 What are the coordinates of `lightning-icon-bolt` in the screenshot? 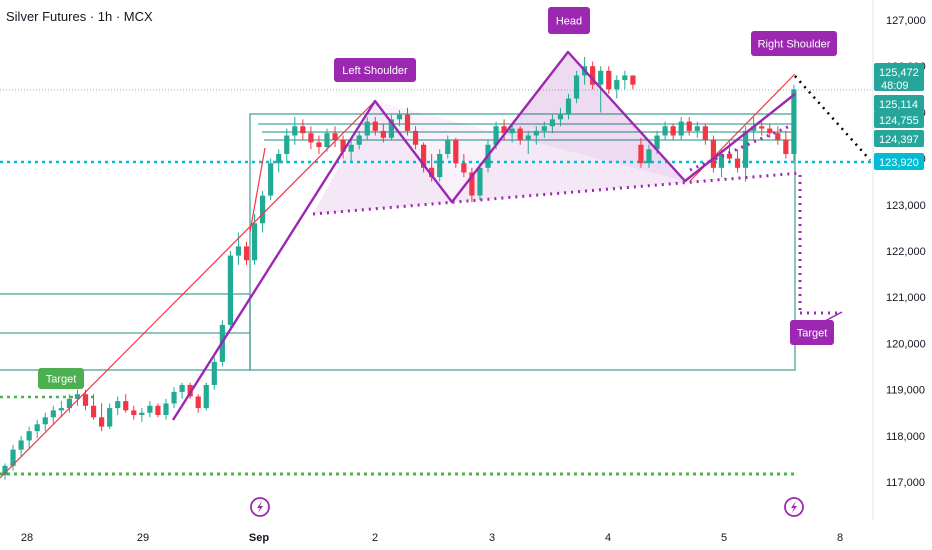 It's located at (794, 507).